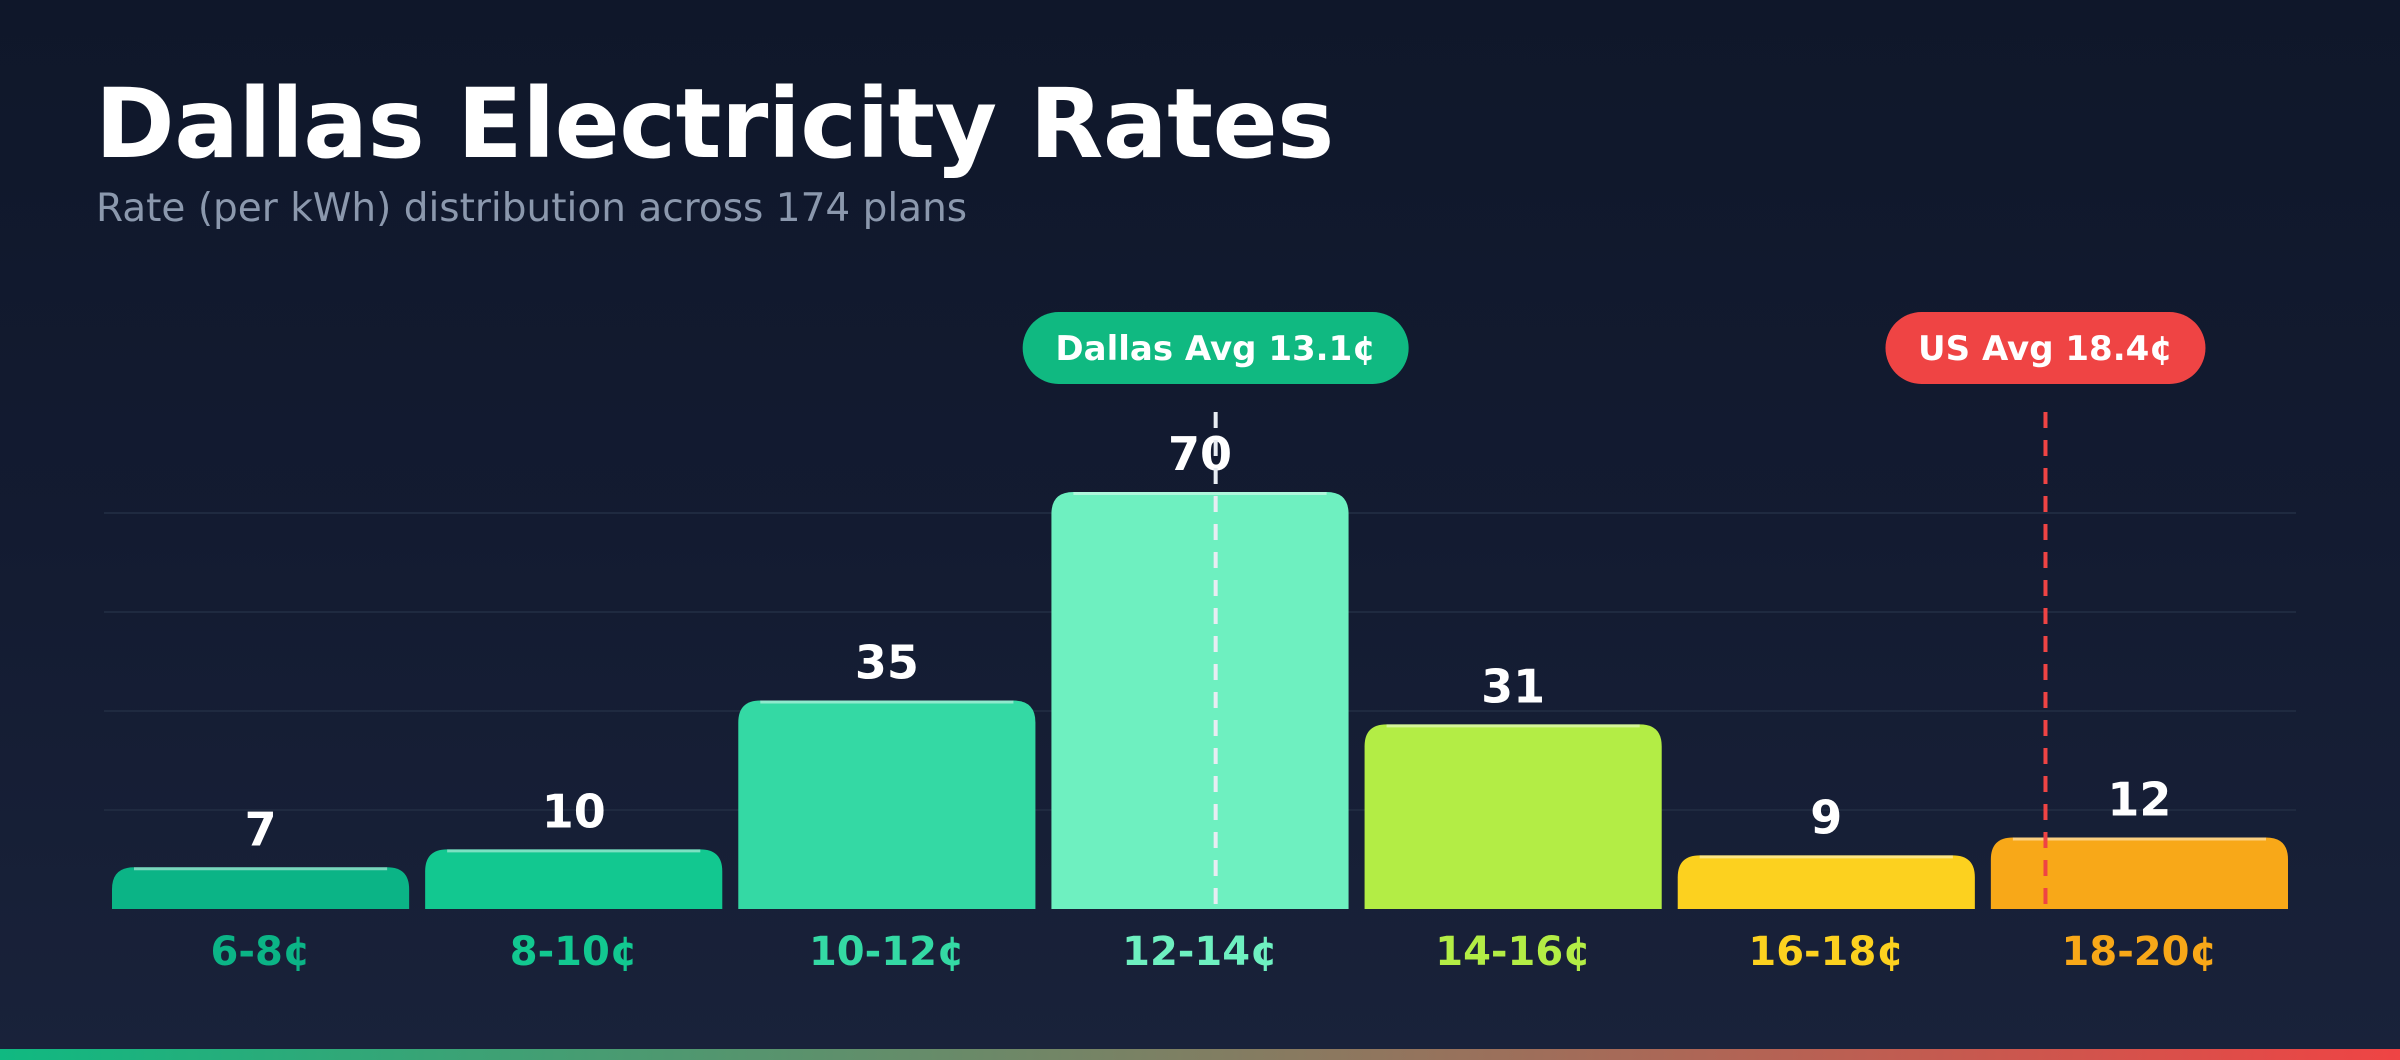 The image size is (2400, 1060). I want to click on x-tick-label: 18-20¢, so click(2140, 952).